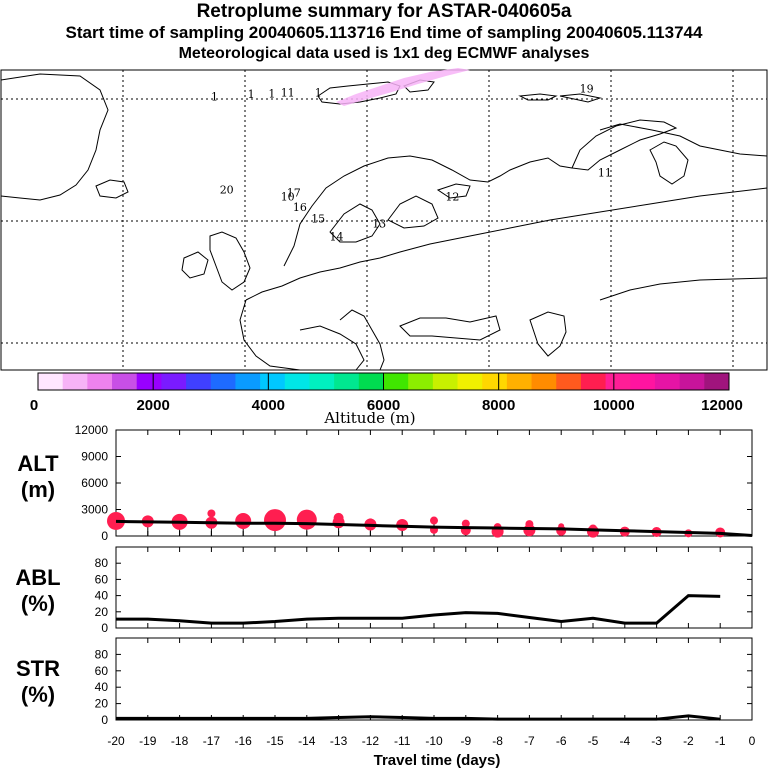 The width and height of the screenshot is (768, 768). What do you see at coordinates (434, 741) in the screenshot?
I see `x-tick-label: -10` at bounding box center [434, 741].